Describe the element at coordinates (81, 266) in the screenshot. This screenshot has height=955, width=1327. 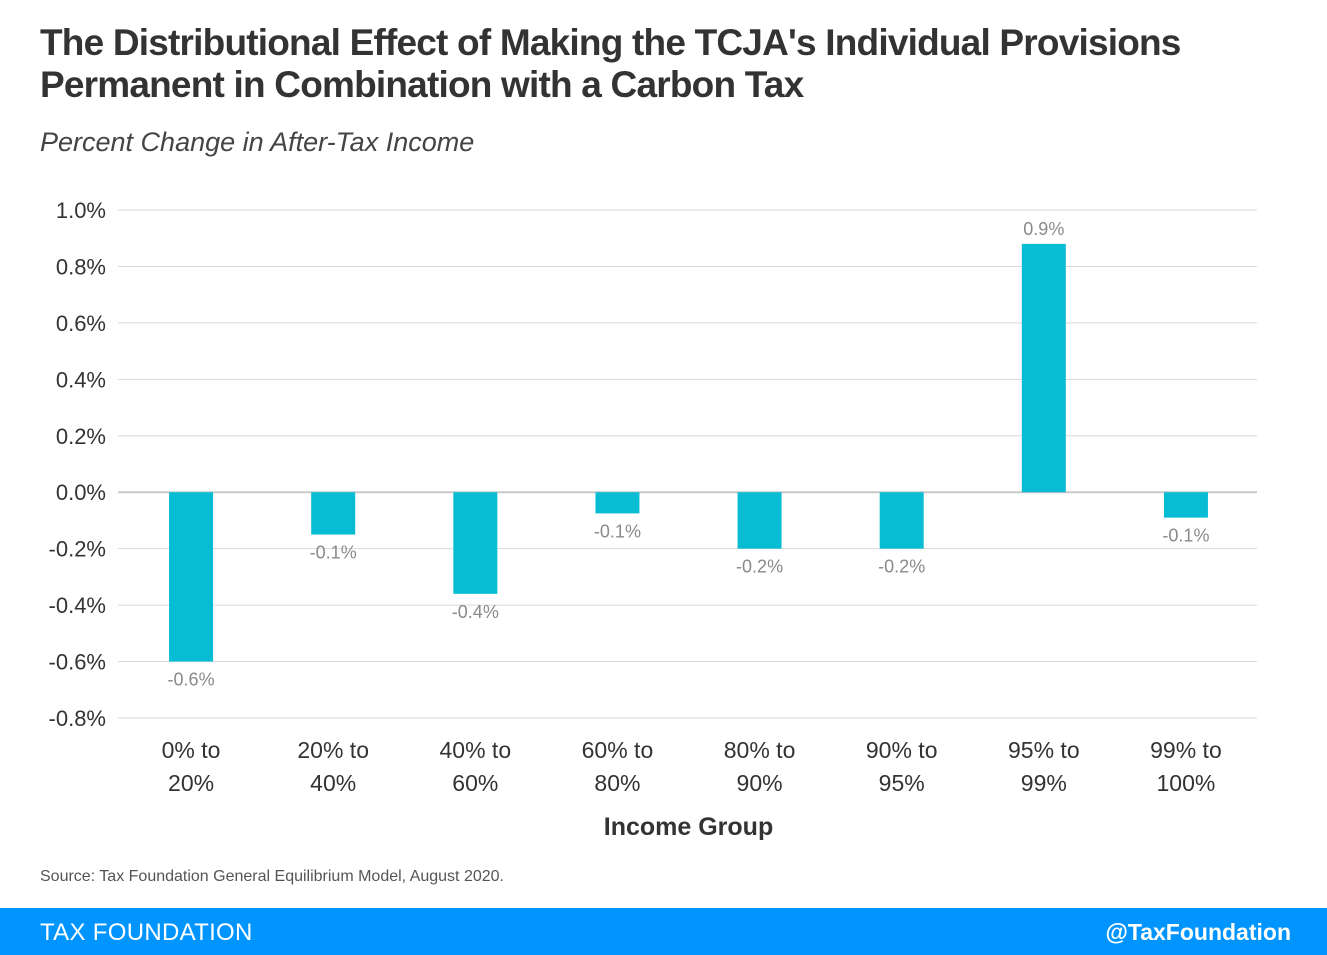
I see `y-tick-label: 0.8%` at that location.